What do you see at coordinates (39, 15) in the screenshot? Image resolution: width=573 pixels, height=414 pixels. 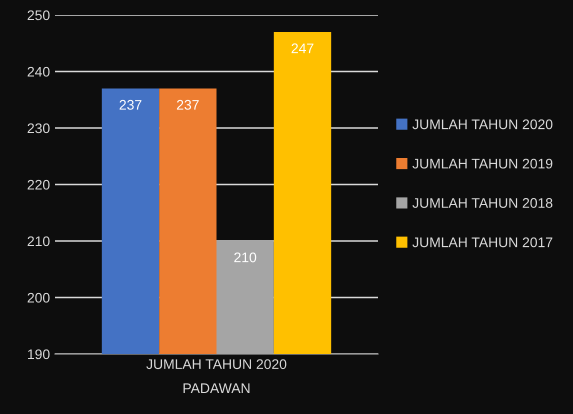 I see `y-tick-label: 250` at bounding box center [39, 15].